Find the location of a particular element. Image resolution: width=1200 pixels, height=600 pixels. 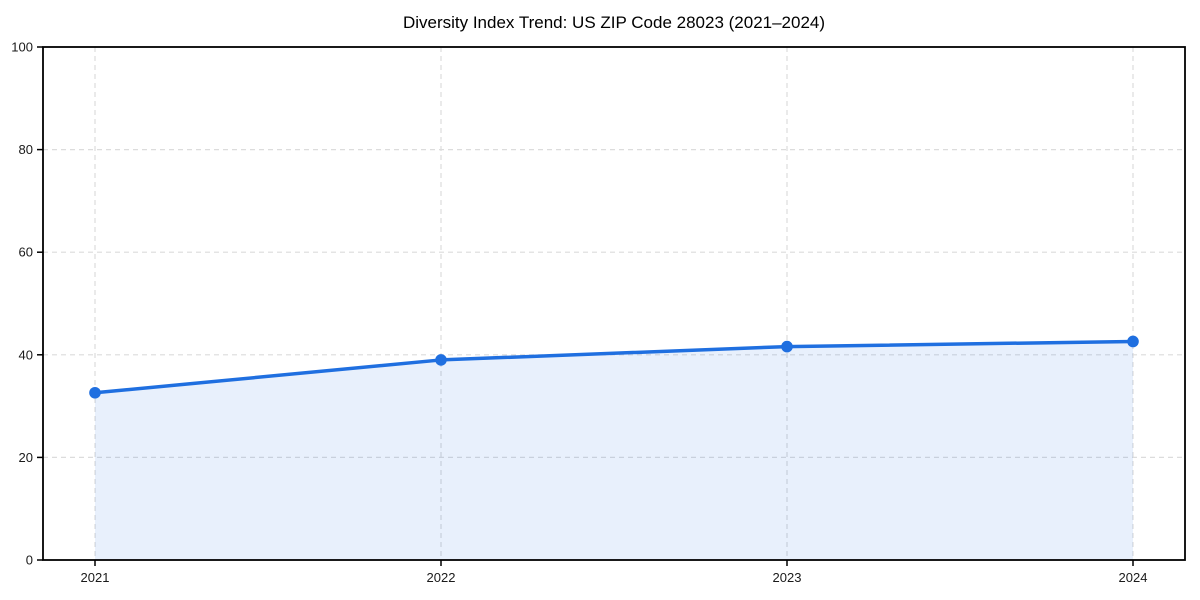

x-tick-label: 2023 is located at coordinates (787, 577).